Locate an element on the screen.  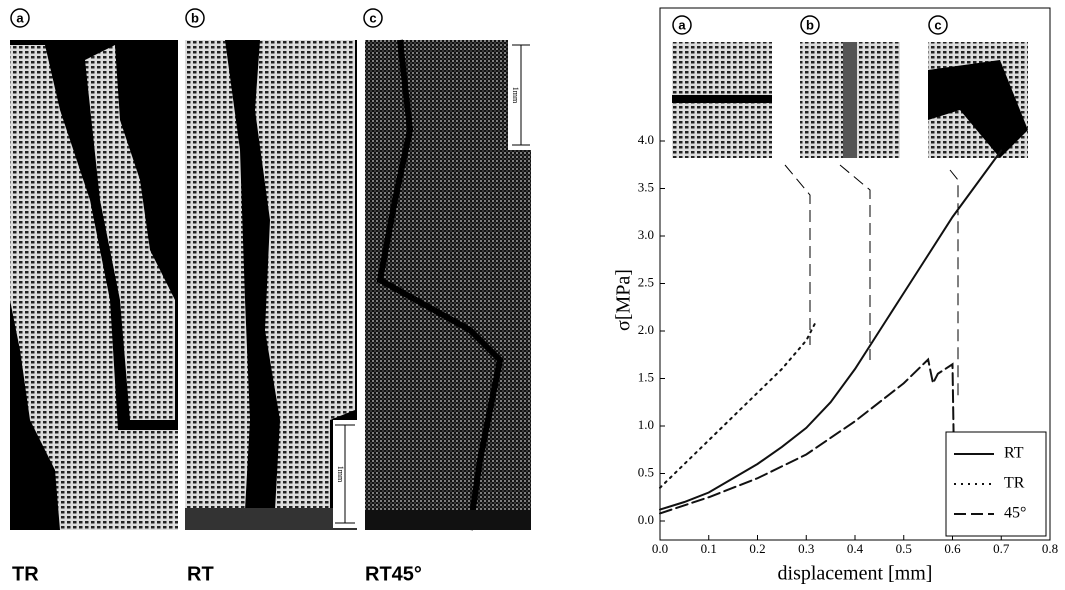
x-tick-label: 0.3 is located at coordinates (806, 548).